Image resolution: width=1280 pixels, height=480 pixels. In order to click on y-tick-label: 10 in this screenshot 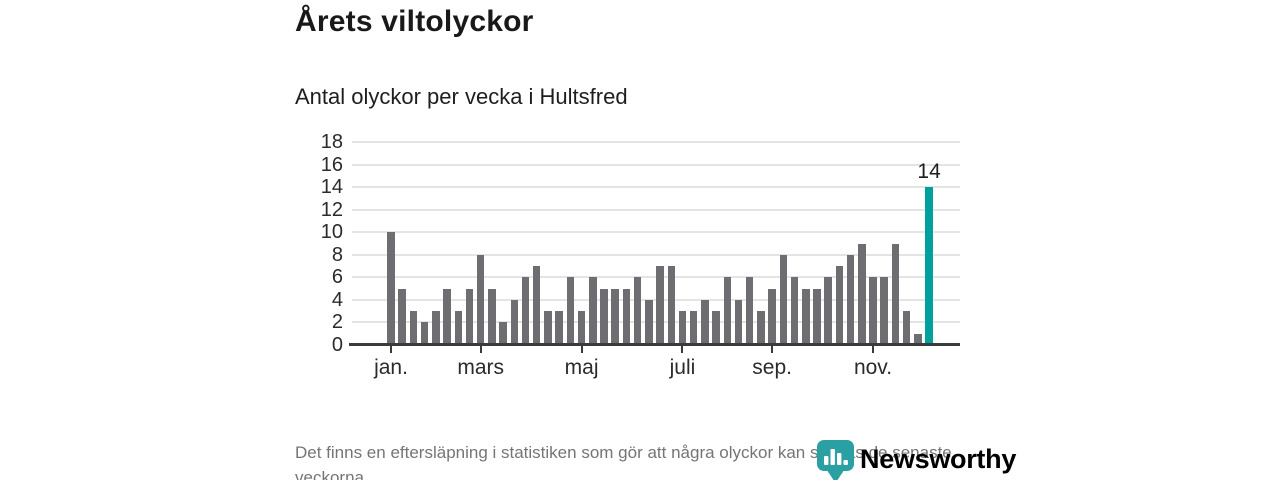, I will do `click(331, 232)`.